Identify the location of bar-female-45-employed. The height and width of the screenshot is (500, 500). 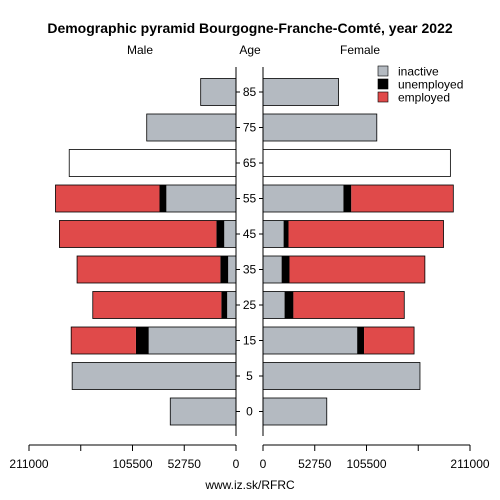
(366, 234).